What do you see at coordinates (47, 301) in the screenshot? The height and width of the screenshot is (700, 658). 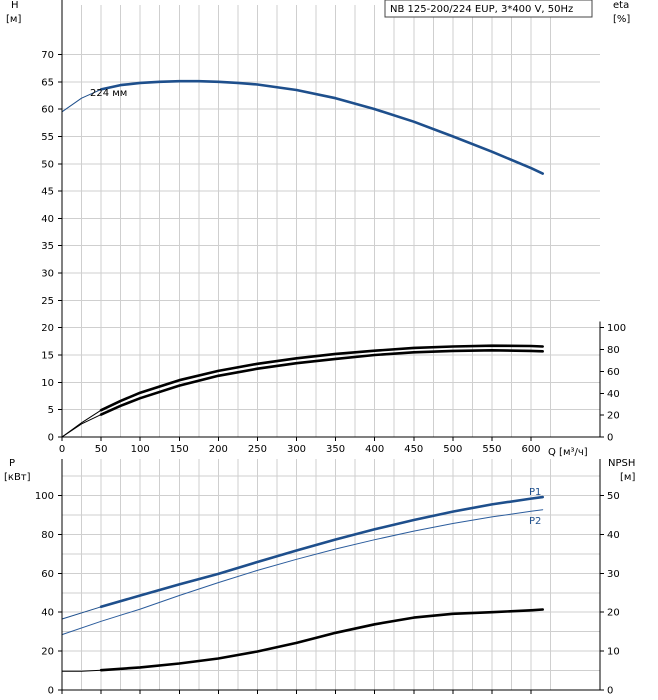 I see `left-tick-label: 25` at bounding box center [47, 301].